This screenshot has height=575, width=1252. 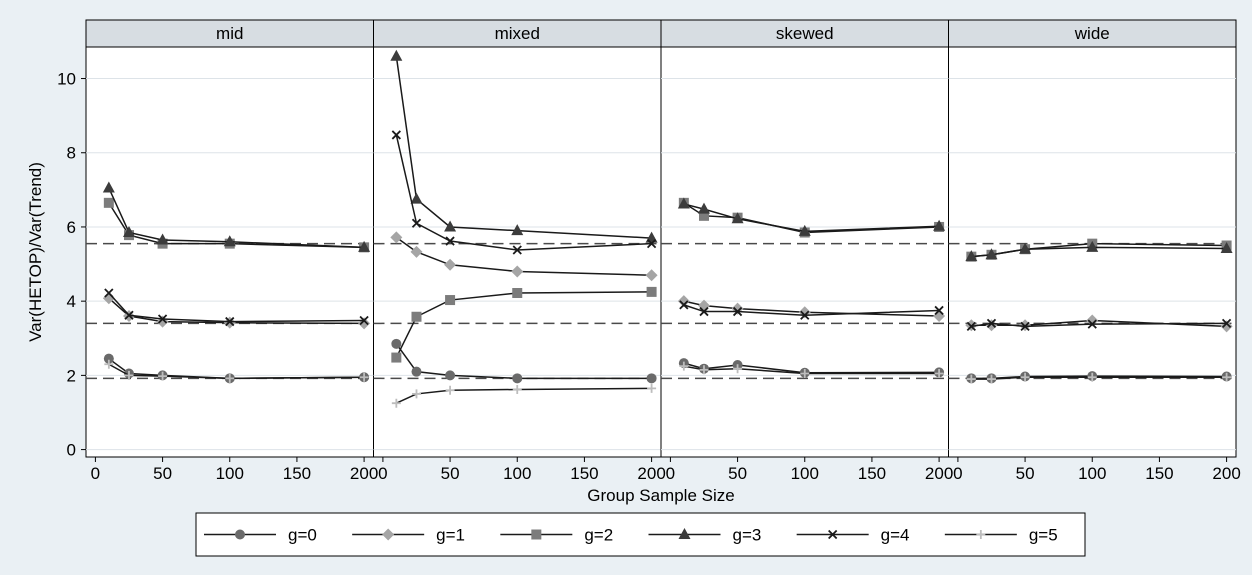 What do you see at coordinates (684, 533) in the screenshot?
I see `legend-marker-g=3` at bounding box center [684, 533].